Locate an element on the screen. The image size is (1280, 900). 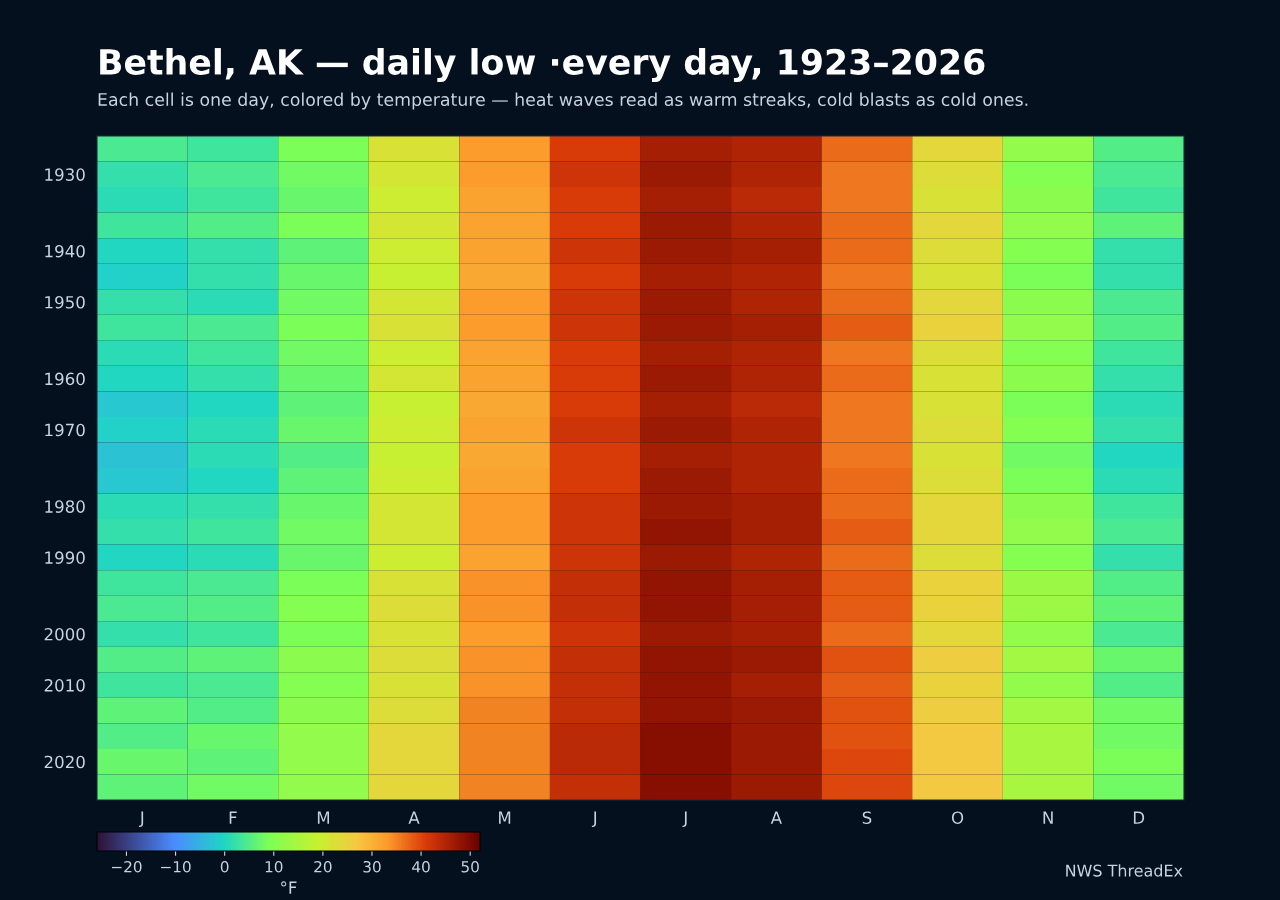
y-tick-label: 1940 is located at coordinates (65, 251).